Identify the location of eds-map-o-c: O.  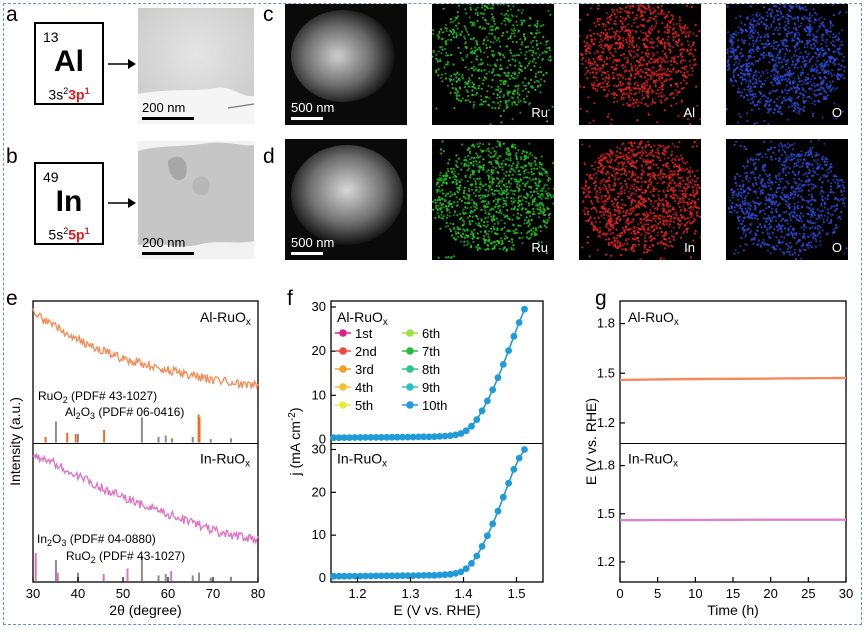
(787, 64).